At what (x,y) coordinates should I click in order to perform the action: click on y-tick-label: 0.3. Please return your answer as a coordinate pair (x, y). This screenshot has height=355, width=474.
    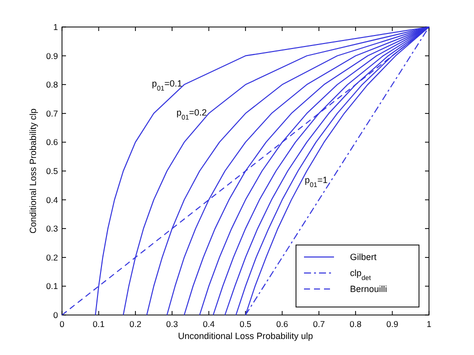
    Looking at the image, I should click on (52, 229).